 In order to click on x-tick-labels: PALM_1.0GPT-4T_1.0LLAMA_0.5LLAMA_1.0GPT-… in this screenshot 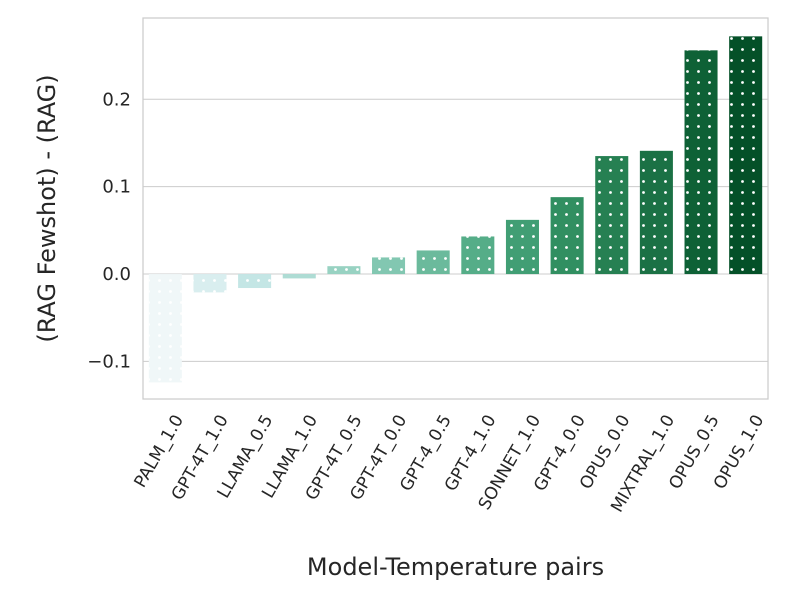, I will do `click(449, 463)`.